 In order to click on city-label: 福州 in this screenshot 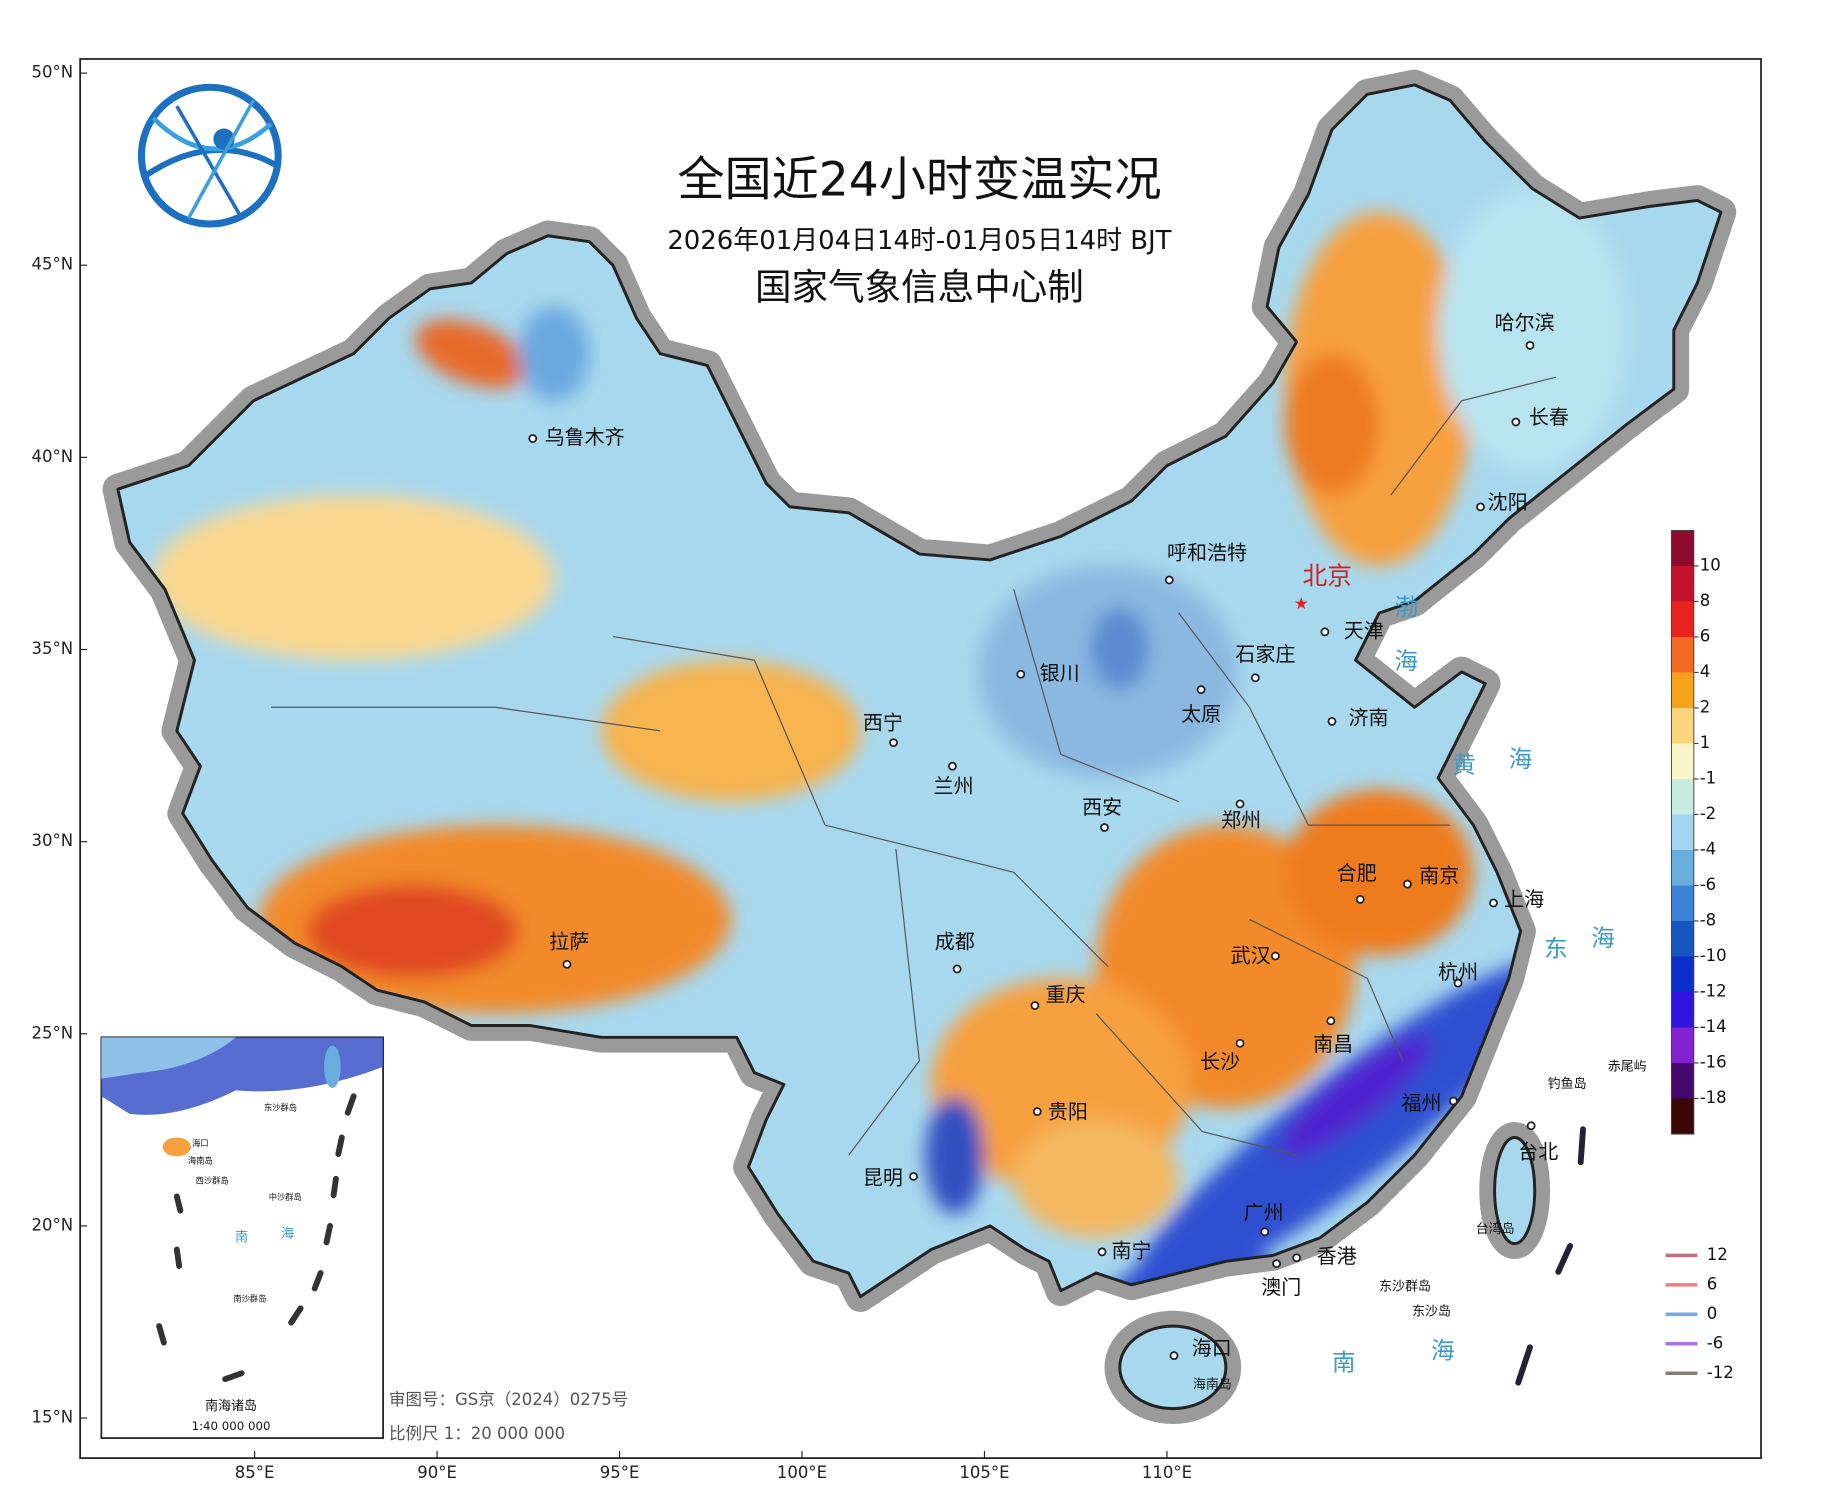, I will do `click(1422, 1103)`.